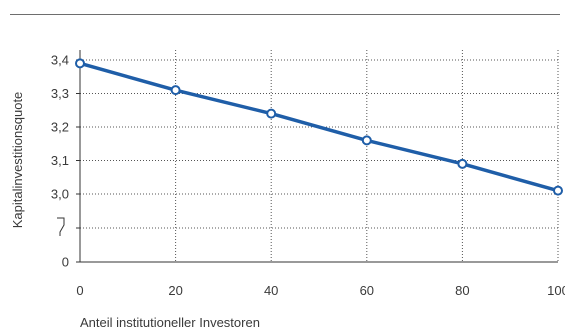 Image resolution: width=565 pixels, height=332 pixels. What do you see at coordinates (65, 262) in the screenshot?
I see `y-tick-label: 0` at bounding box center [65, 262].